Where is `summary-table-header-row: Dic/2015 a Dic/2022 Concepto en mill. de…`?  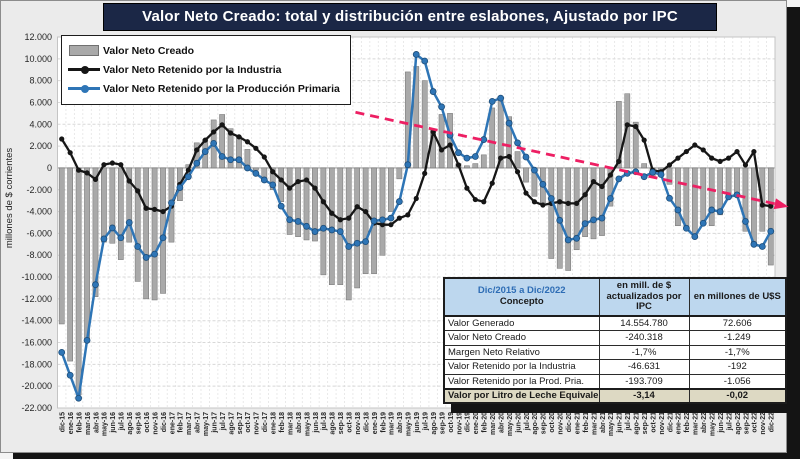
summary-table-header-row: Dic/2015 a Dic/2022 Concepto en mill. de… is located at coordinates (615, 297).